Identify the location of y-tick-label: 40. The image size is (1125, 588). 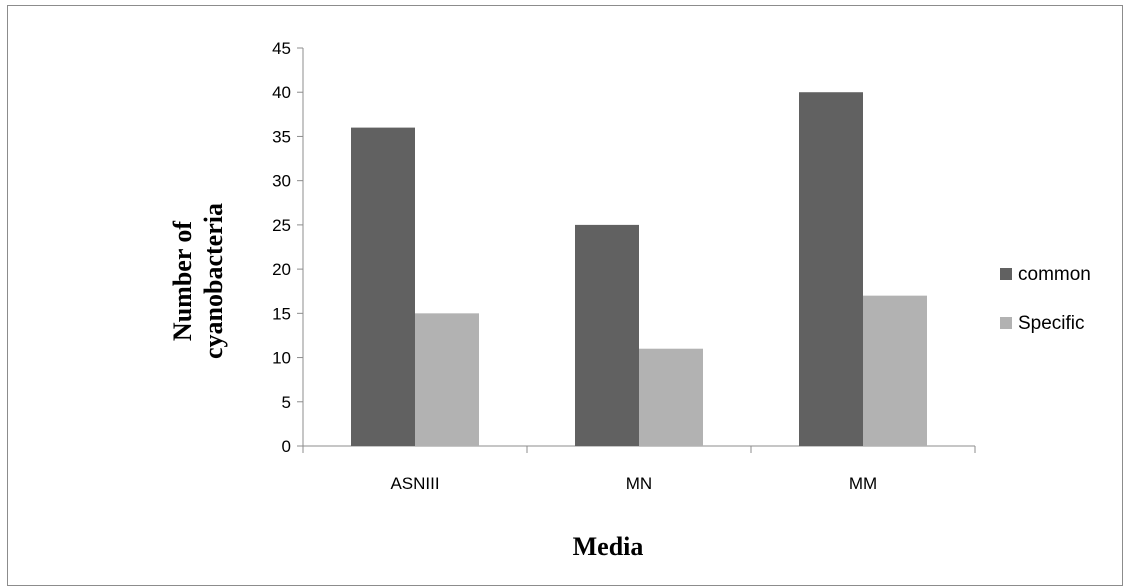
(281, 92).